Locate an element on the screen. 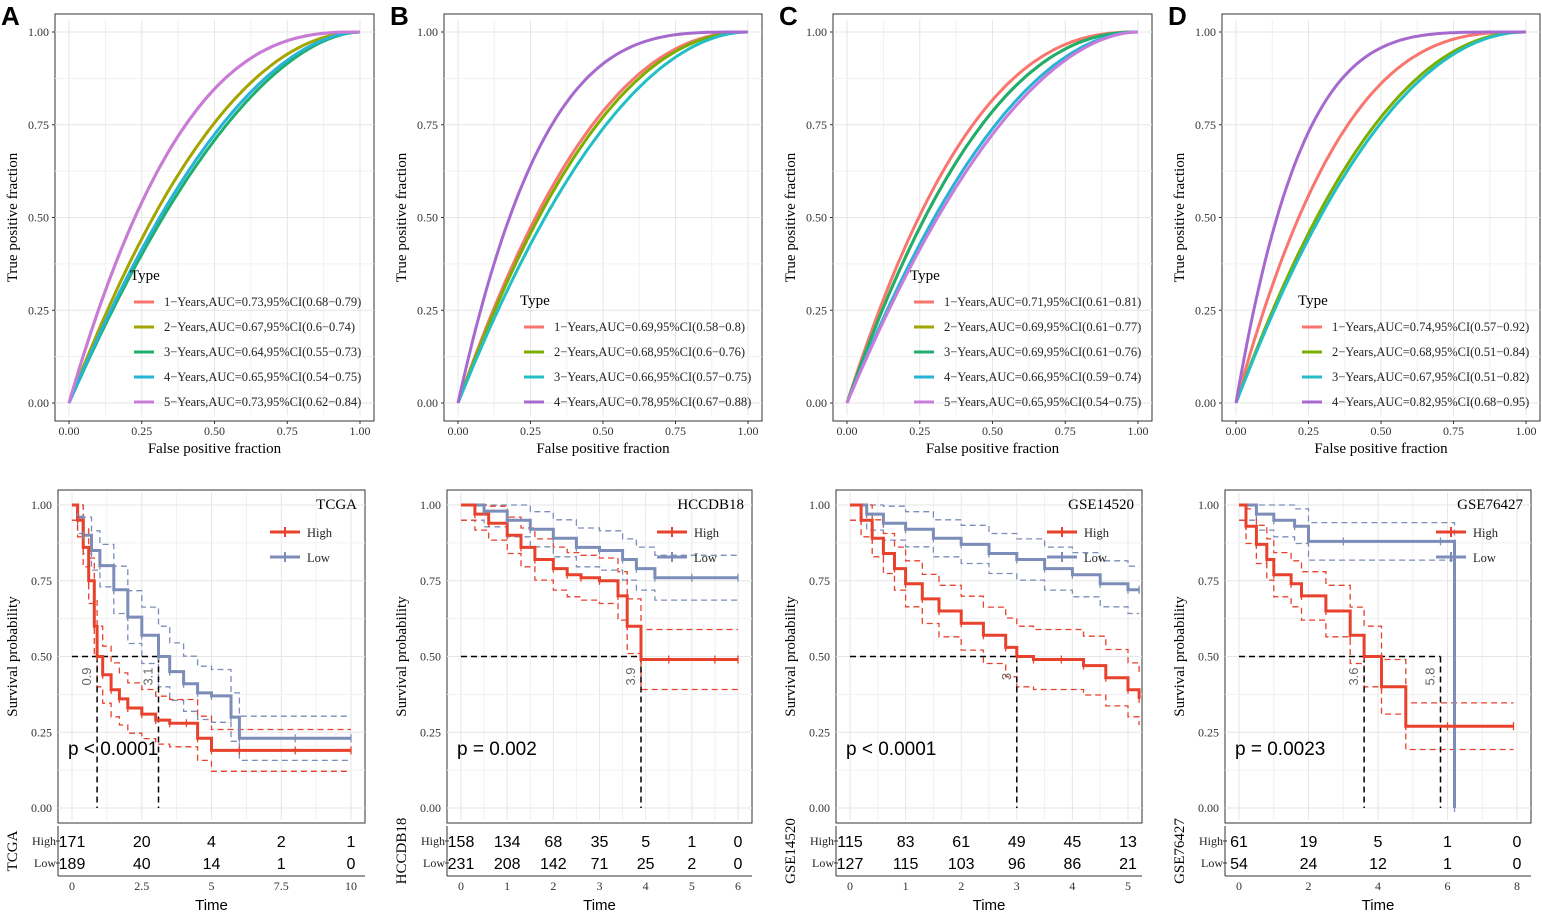 Image resolution: width=1542 pixels, height=913 pixels. median-label: 3 is located at coordinates (1006, 676).